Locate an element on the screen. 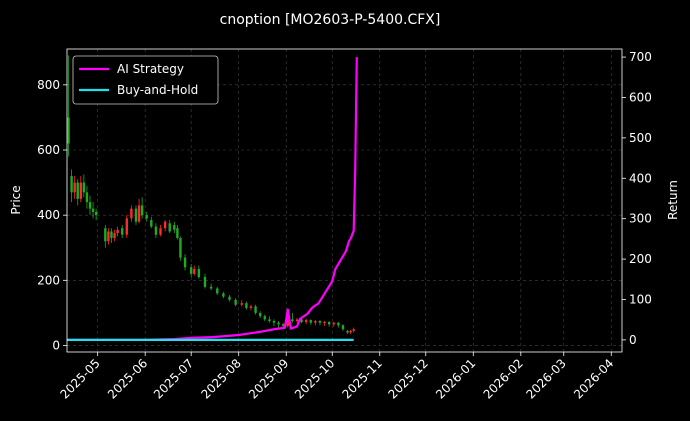  y-right-tick-label: 400 is located at coordinates (640, 178).